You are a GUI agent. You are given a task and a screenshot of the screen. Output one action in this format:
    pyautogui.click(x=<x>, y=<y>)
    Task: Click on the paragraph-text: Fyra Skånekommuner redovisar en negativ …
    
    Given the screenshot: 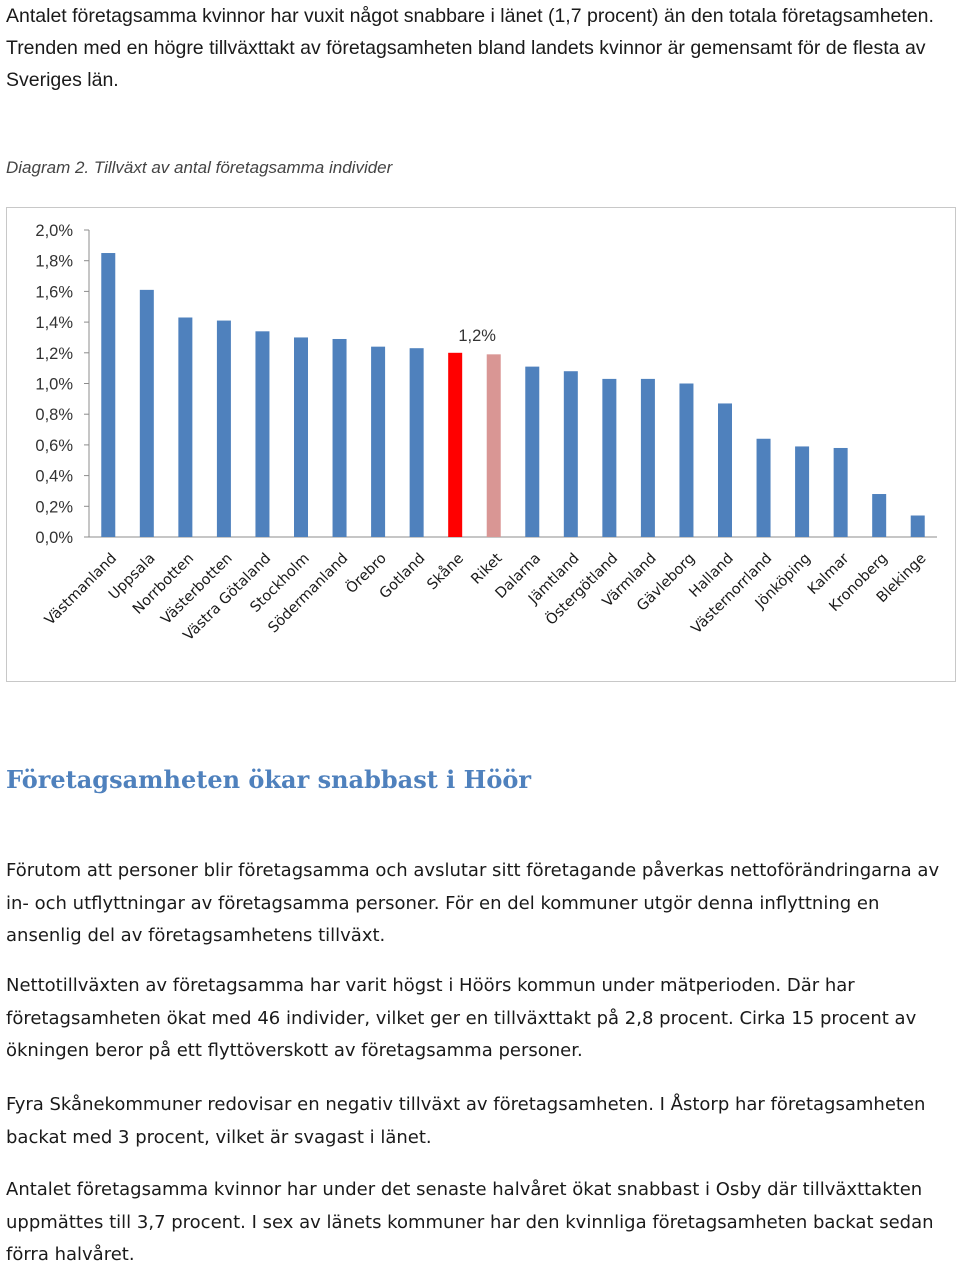 What is the action you would take?
    pyautogui.click(x=466, y=1121)
    